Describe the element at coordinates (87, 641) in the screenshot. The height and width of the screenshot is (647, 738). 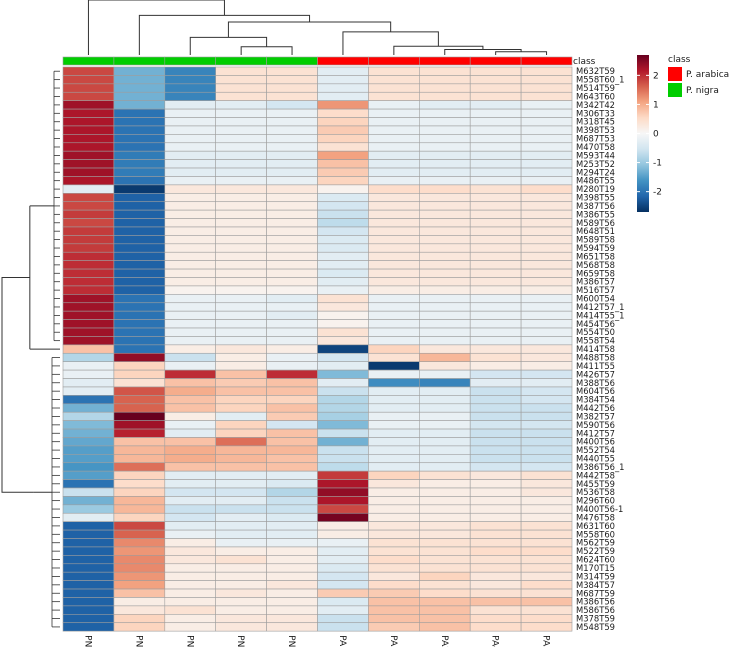
I see `column-label: PN1` at that location.